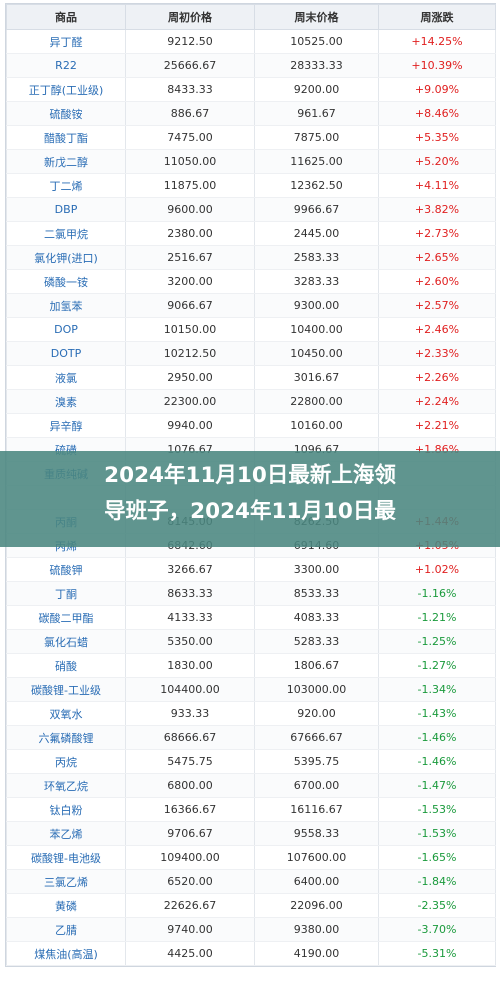 Image resolution: width=500 pixels, height=992 pixels. What do you see at coordinates (66, 257) in the screenshot?
I see `commodity-cell: 氯化钾(进口)` at bounding box center [66, 257].